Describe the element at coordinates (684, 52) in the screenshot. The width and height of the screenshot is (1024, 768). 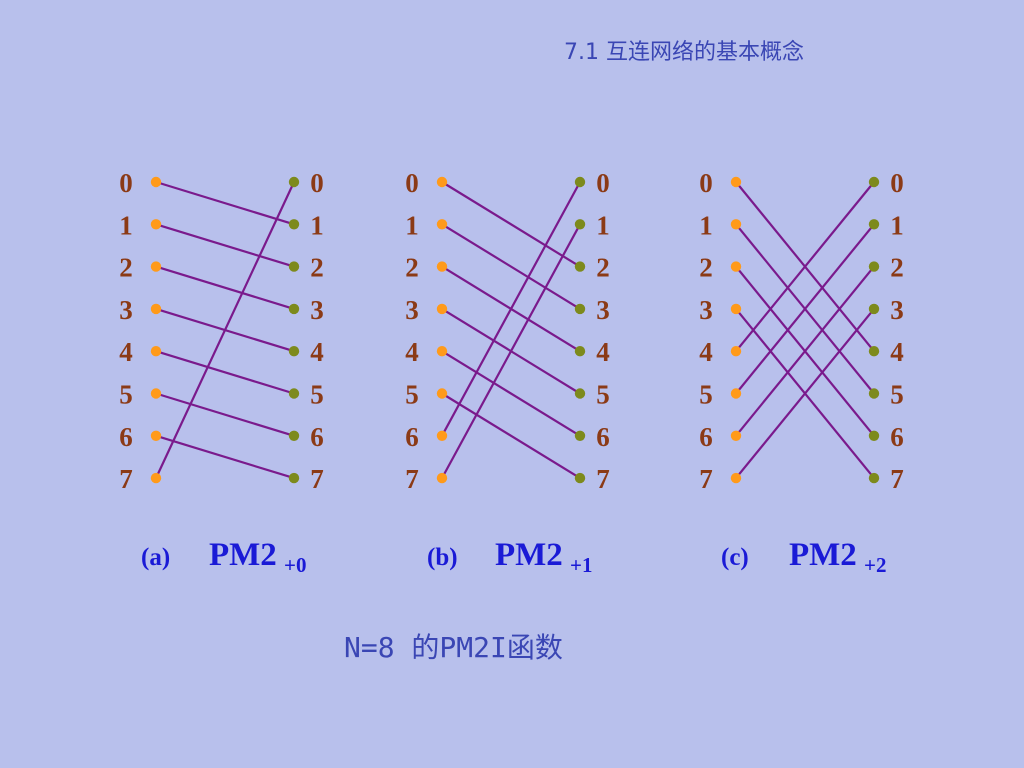
I see `slide-title: 7.1 互连网络的基本概念` at that location.